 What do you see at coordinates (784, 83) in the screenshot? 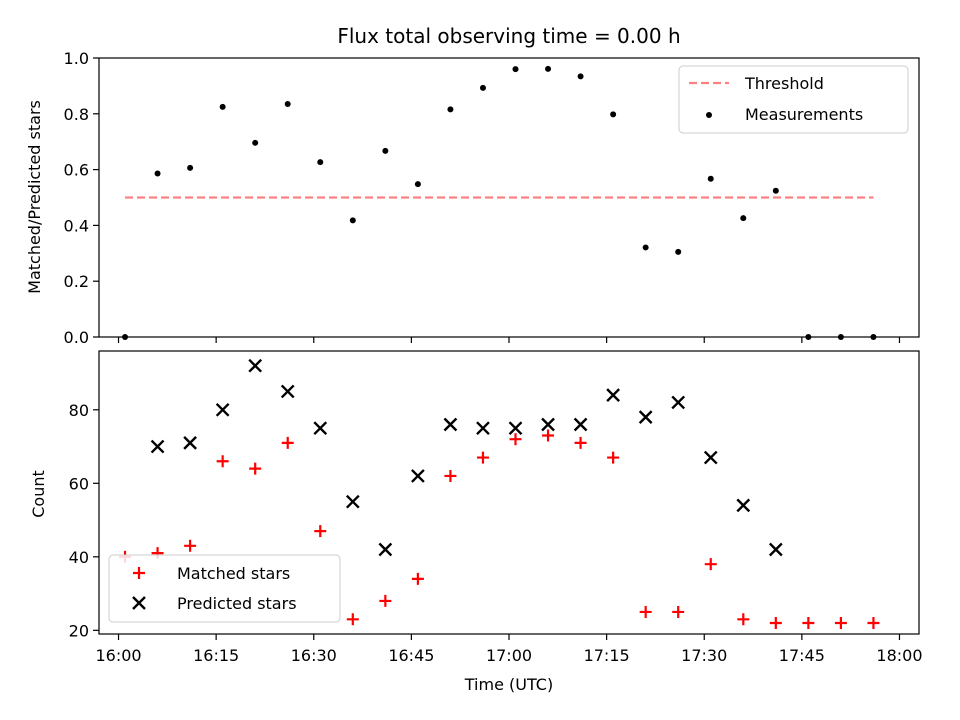
I see `legend-threshold-label: Threshold` at bounding box center [784, 83].